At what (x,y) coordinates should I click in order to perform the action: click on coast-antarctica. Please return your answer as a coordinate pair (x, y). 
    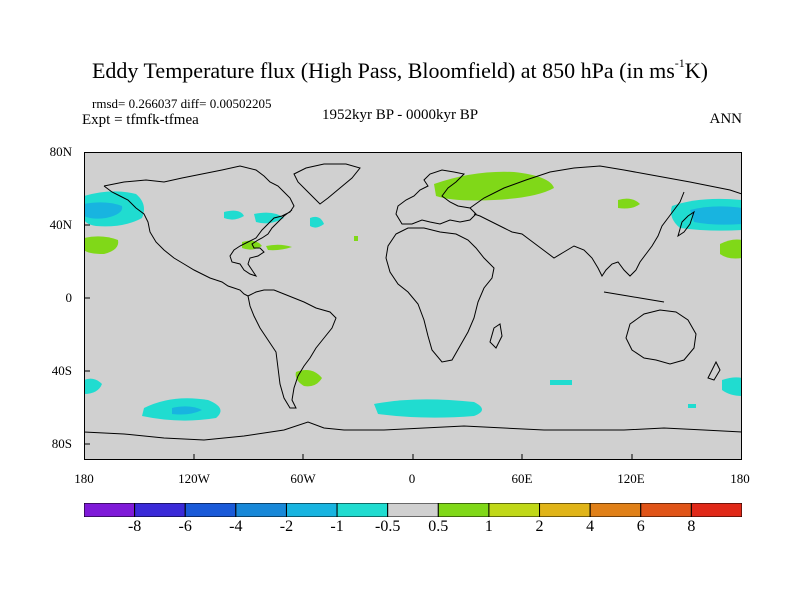
    Looking at the image, I should click on (413, 431).